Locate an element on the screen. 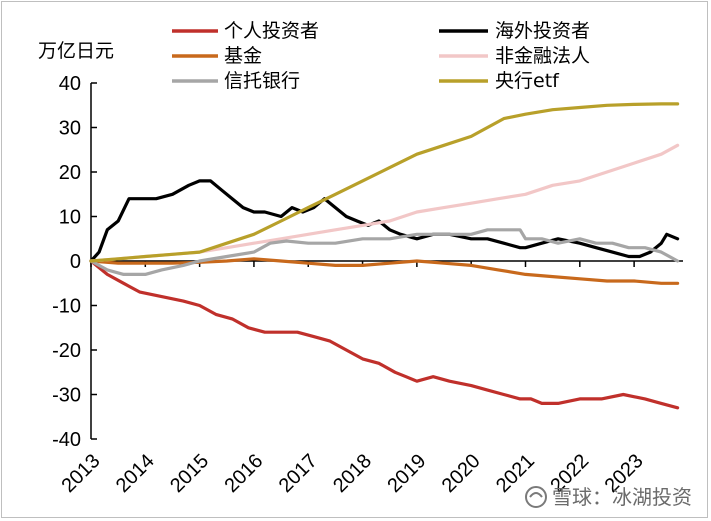 This screenshot has width=711, height=521. x-tick-label: 2016 is located at coordinates (243, 473).